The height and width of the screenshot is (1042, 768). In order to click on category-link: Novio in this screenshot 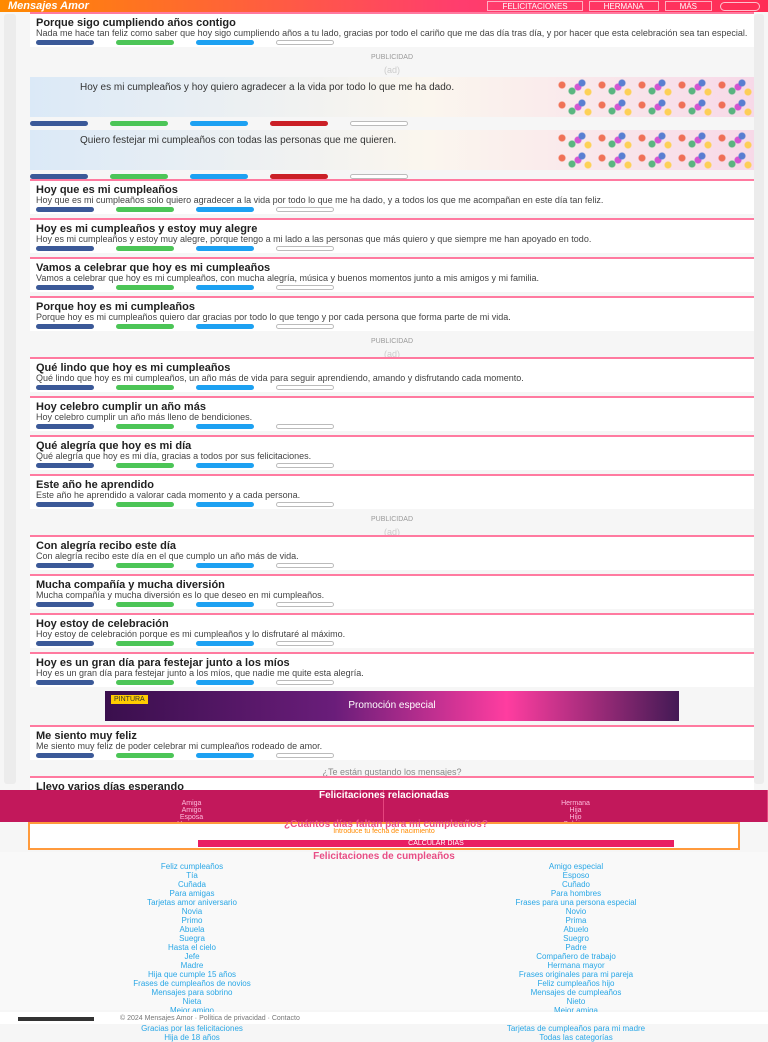, I will do `click(576, 911)`.